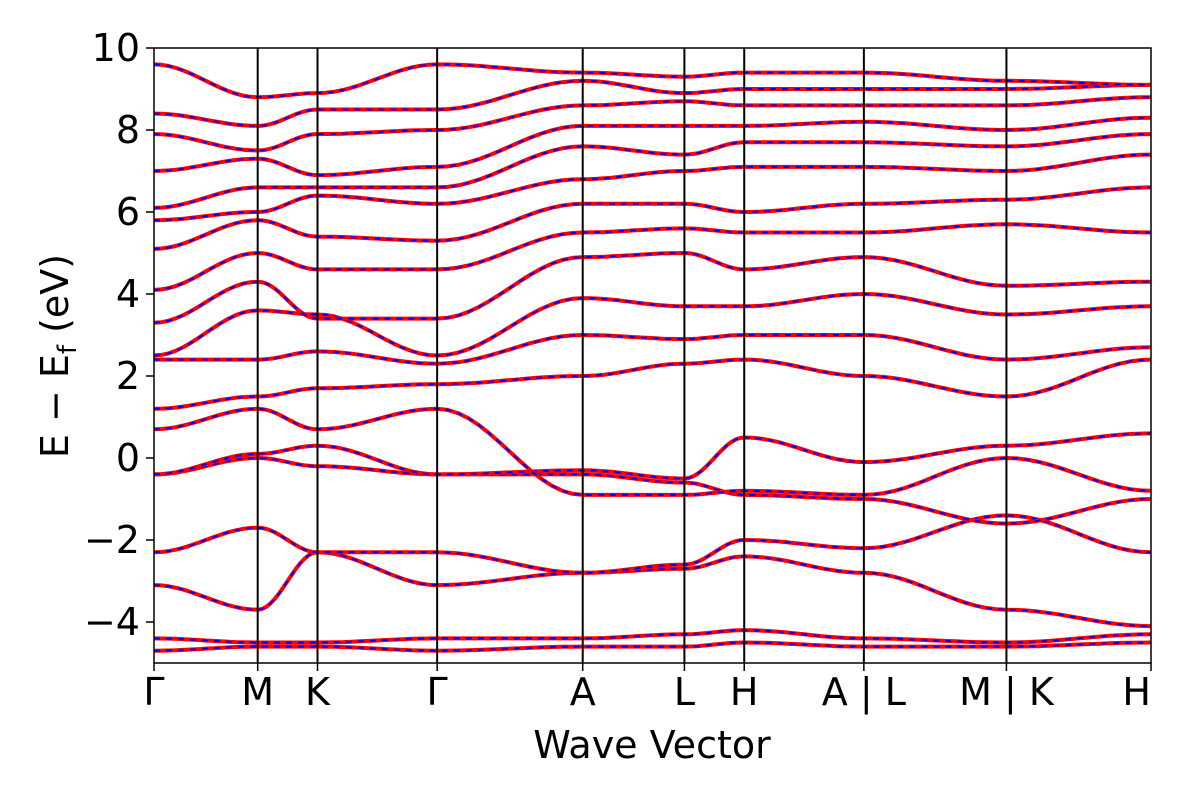  I want to click on x-axis-label: Wave Vector, so click(652, 745).